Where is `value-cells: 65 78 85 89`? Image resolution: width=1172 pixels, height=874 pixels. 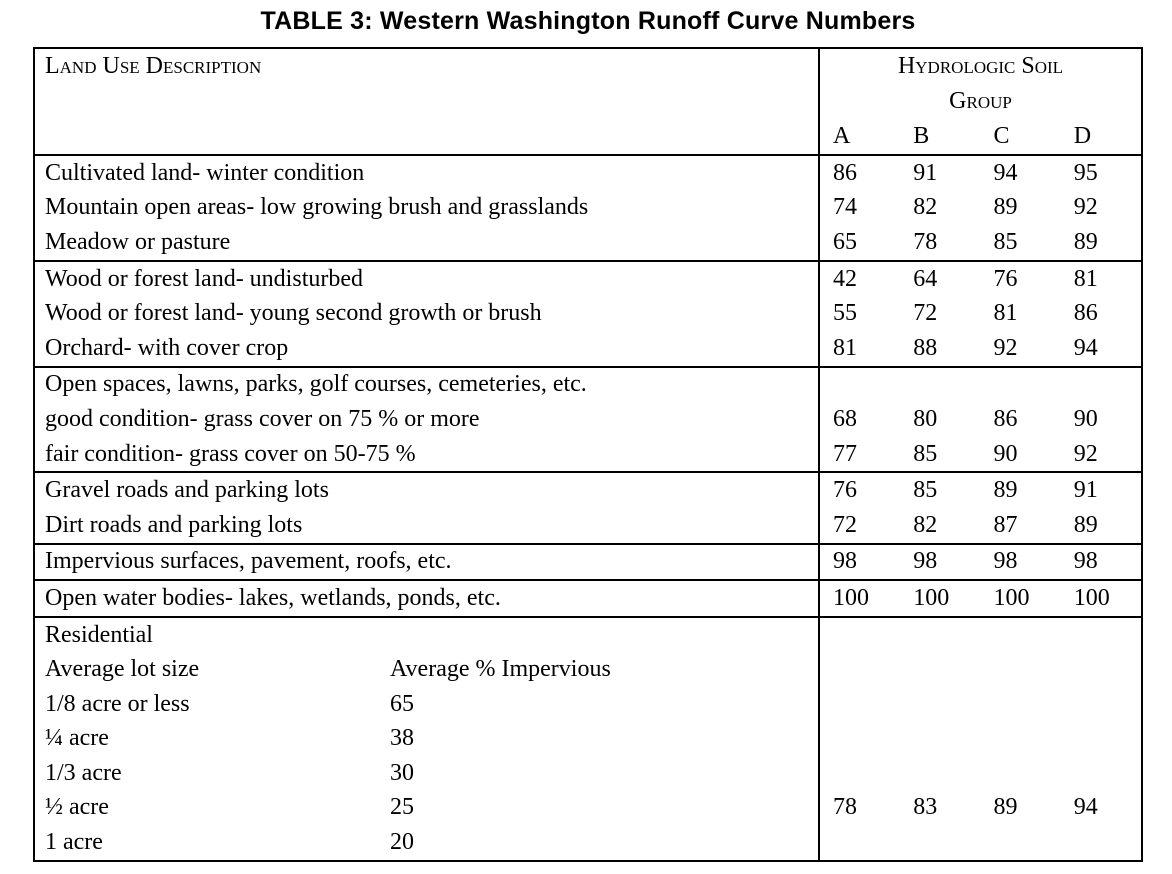
value-cells: 65 78 85 89 is located at coordinates (980, 242).